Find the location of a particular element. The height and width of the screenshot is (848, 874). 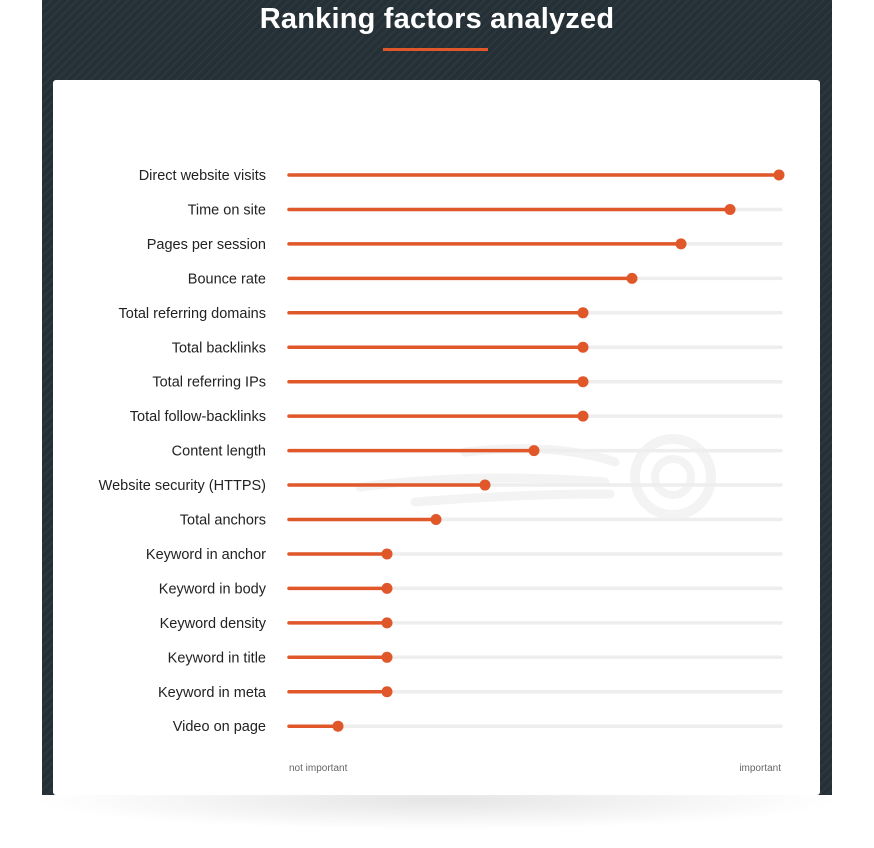

category-label: Bounce rate is located at coordinates (227, 279).